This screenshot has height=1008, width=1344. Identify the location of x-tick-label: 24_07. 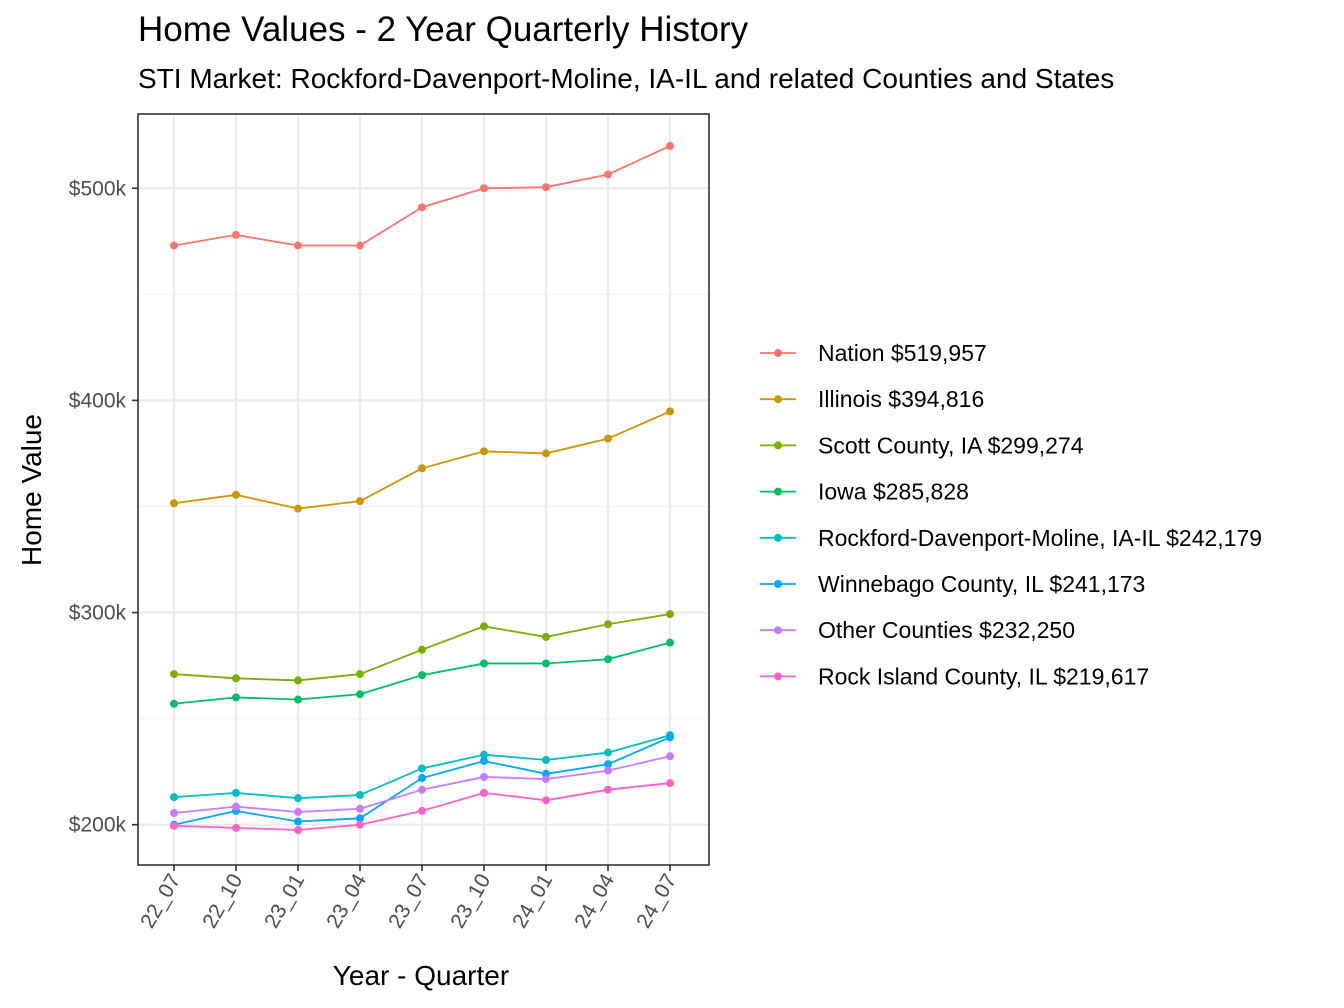
(656, 901).